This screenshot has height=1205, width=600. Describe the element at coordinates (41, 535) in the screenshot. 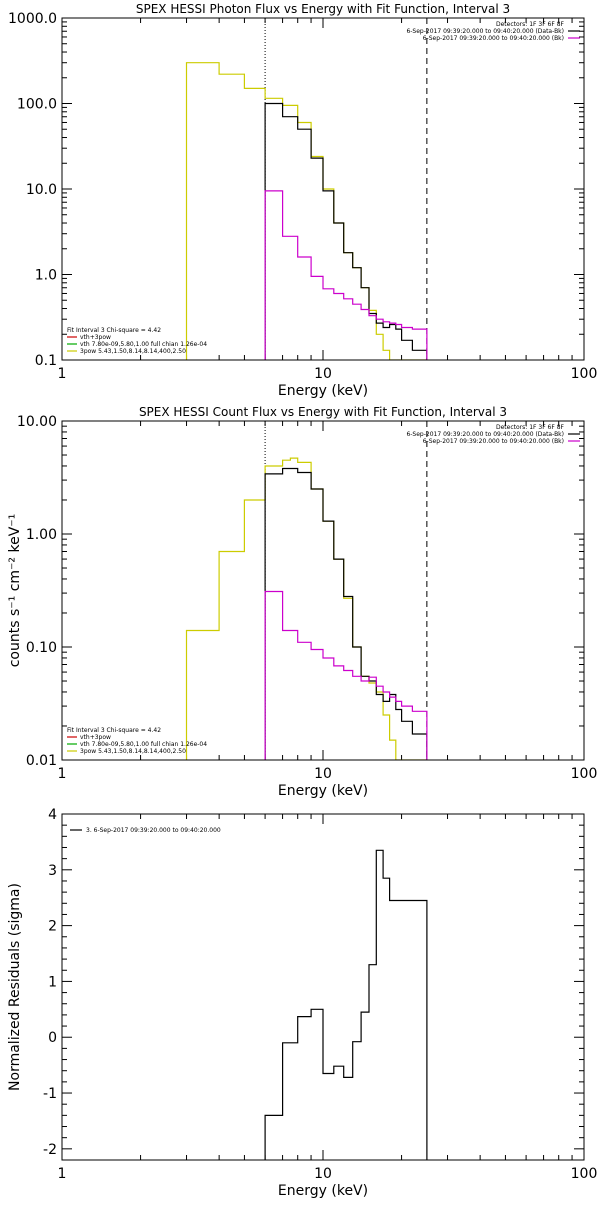

I see `y-tick-label: 1.00` at that location.